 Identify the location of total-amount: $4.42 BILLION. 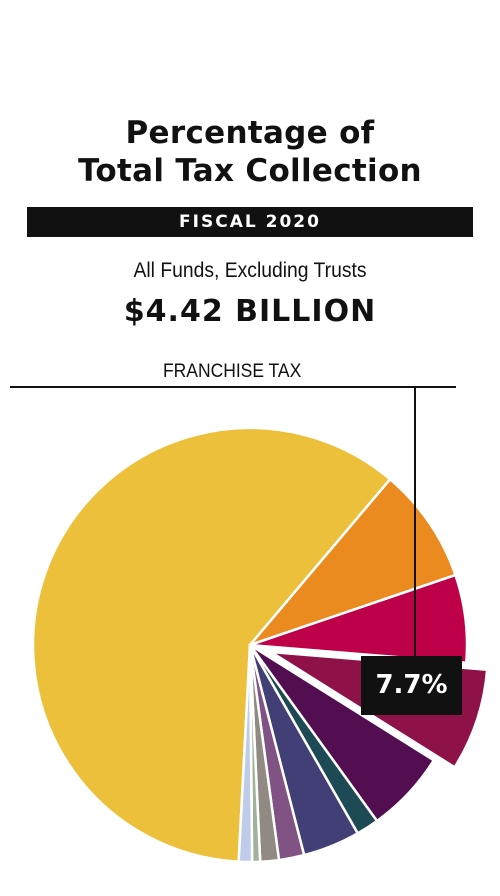
(250, 311).